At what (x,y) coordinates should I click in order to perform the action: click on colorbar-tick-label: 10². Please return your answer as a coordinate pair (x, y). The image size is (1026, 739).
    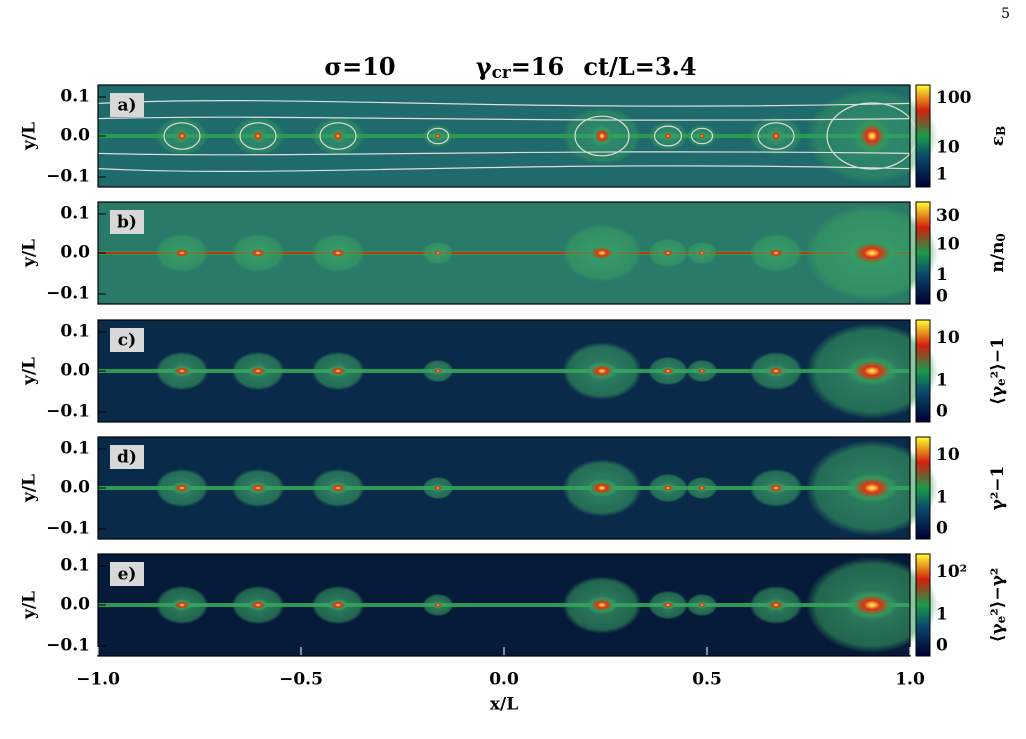
    Looking at the image, I should click on (951, 572).